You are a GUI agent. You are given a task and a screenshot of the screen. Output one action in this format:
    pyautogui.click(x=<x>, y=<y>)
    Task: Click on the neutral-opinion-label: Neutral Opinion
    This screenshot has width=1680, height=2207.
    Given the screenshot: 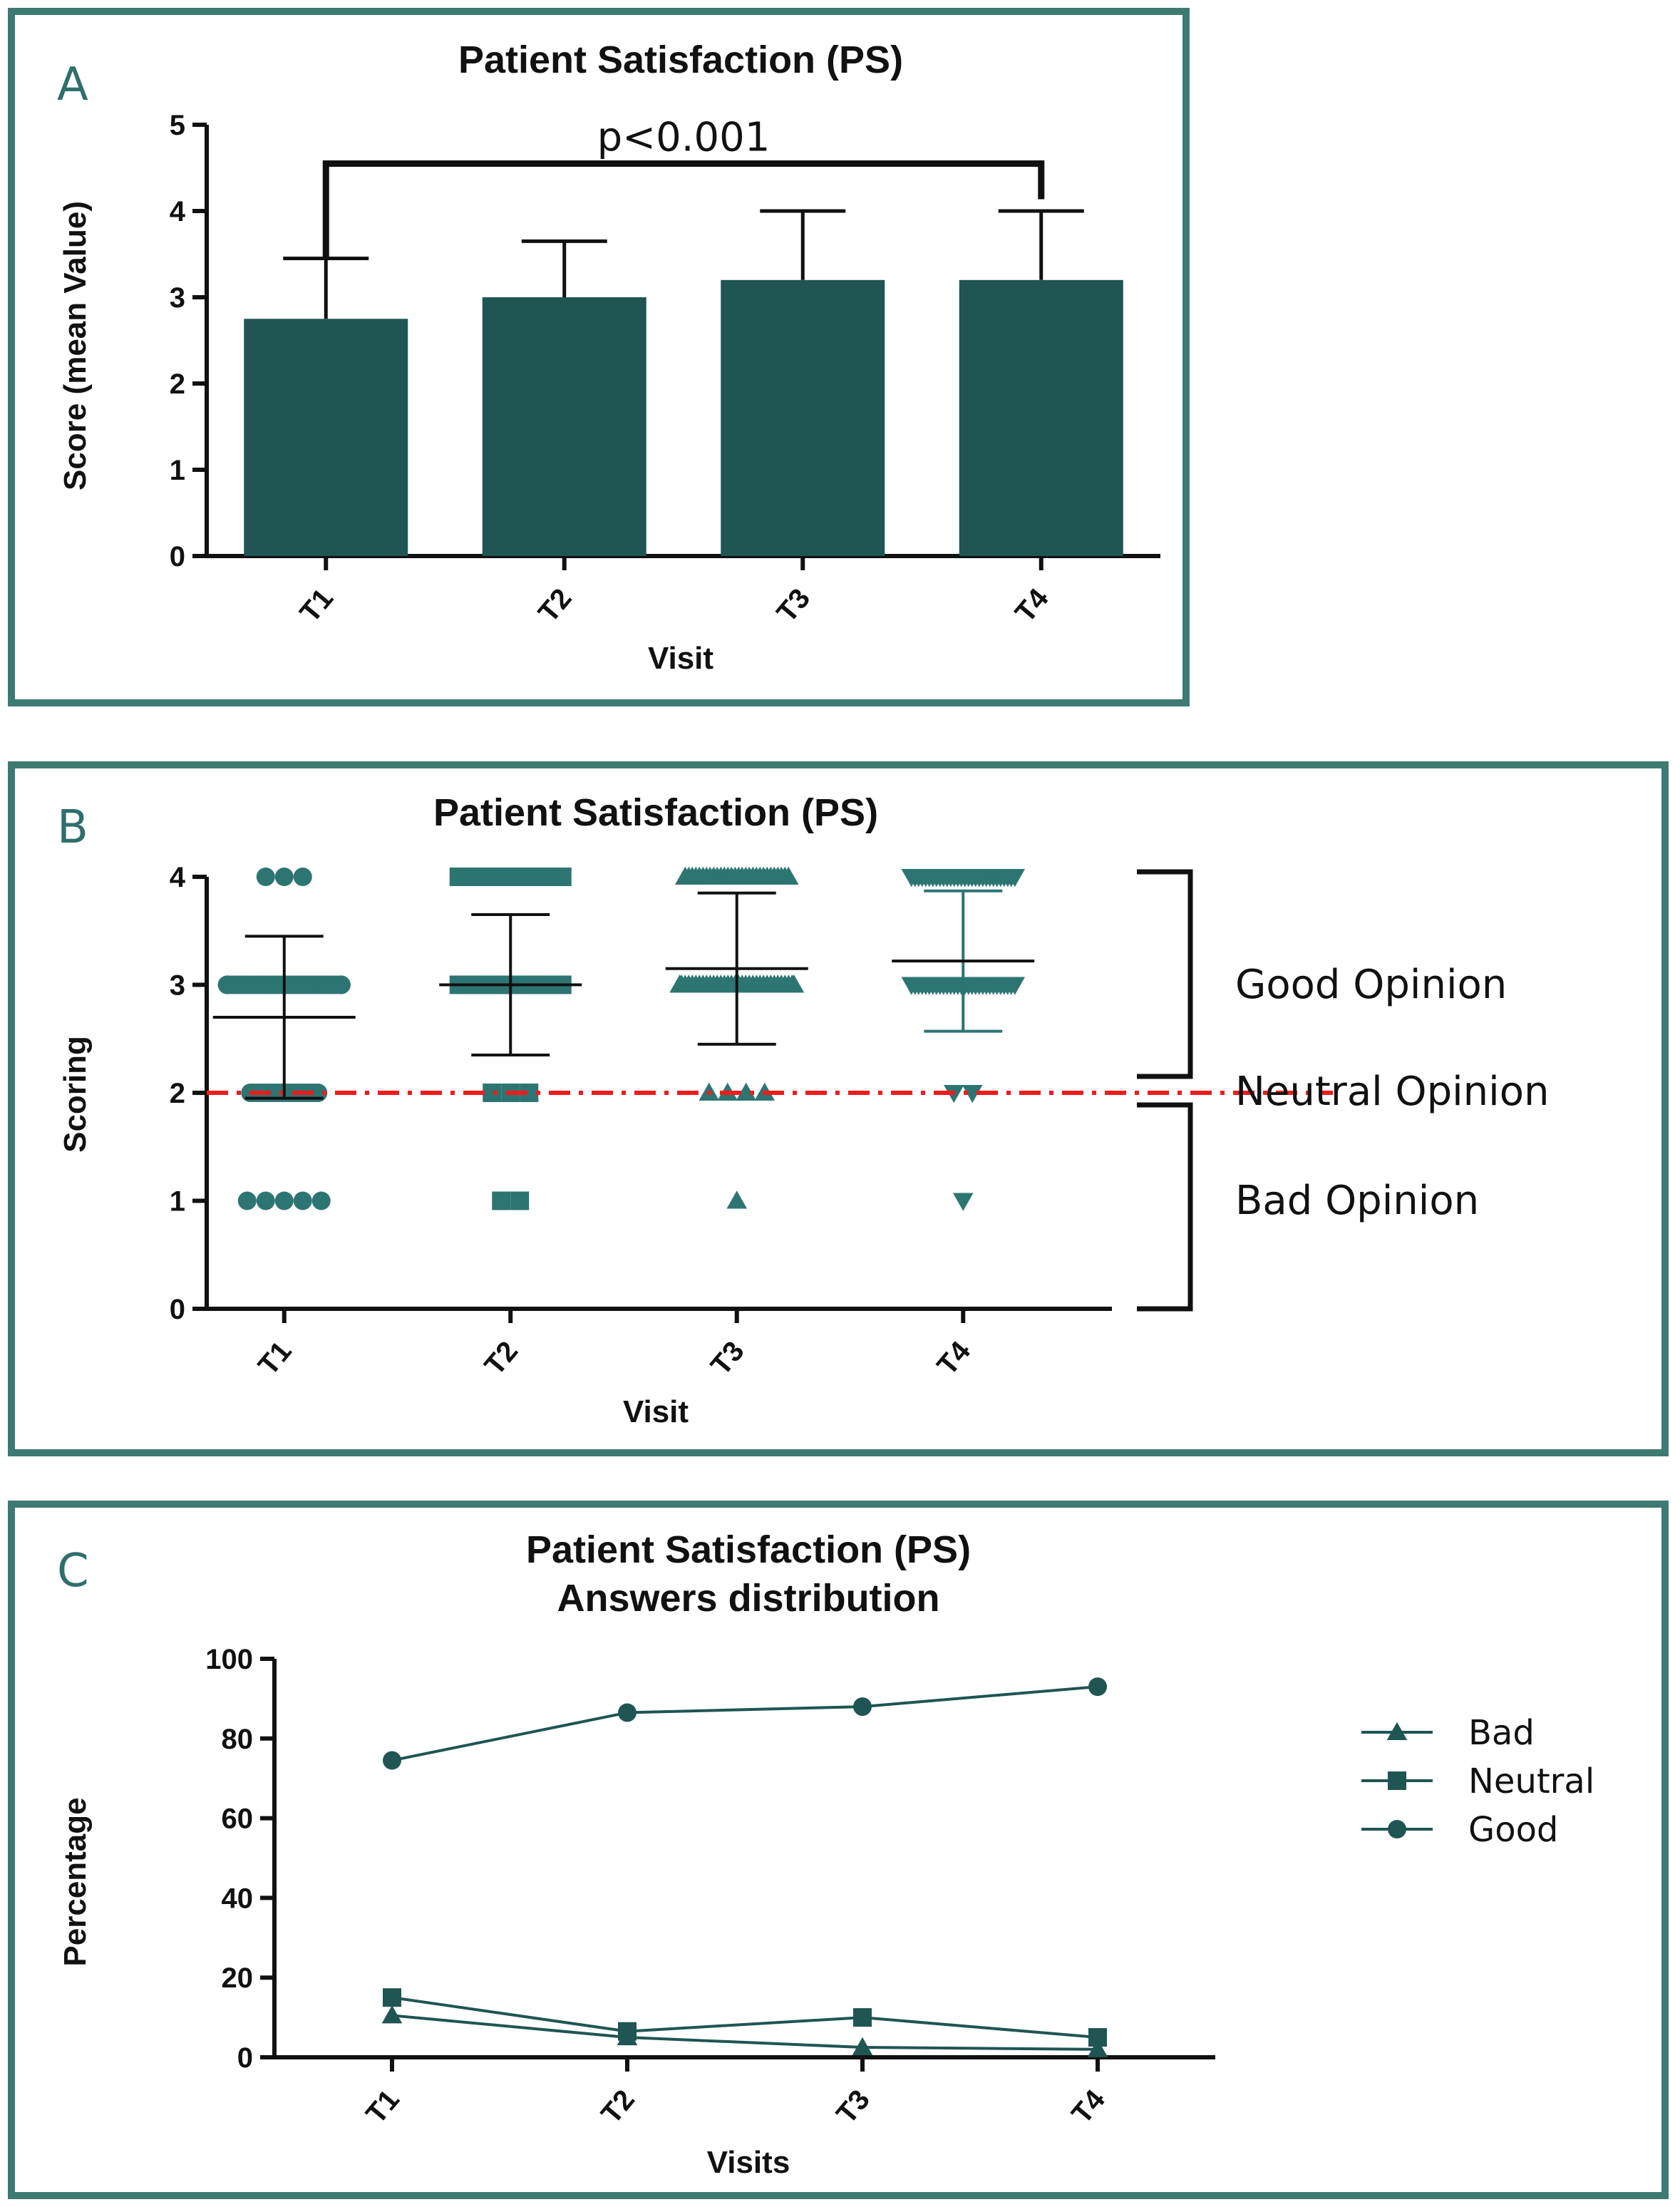 What is the action you would take?
    pyautogui.click(x=1392, y=1092)
    